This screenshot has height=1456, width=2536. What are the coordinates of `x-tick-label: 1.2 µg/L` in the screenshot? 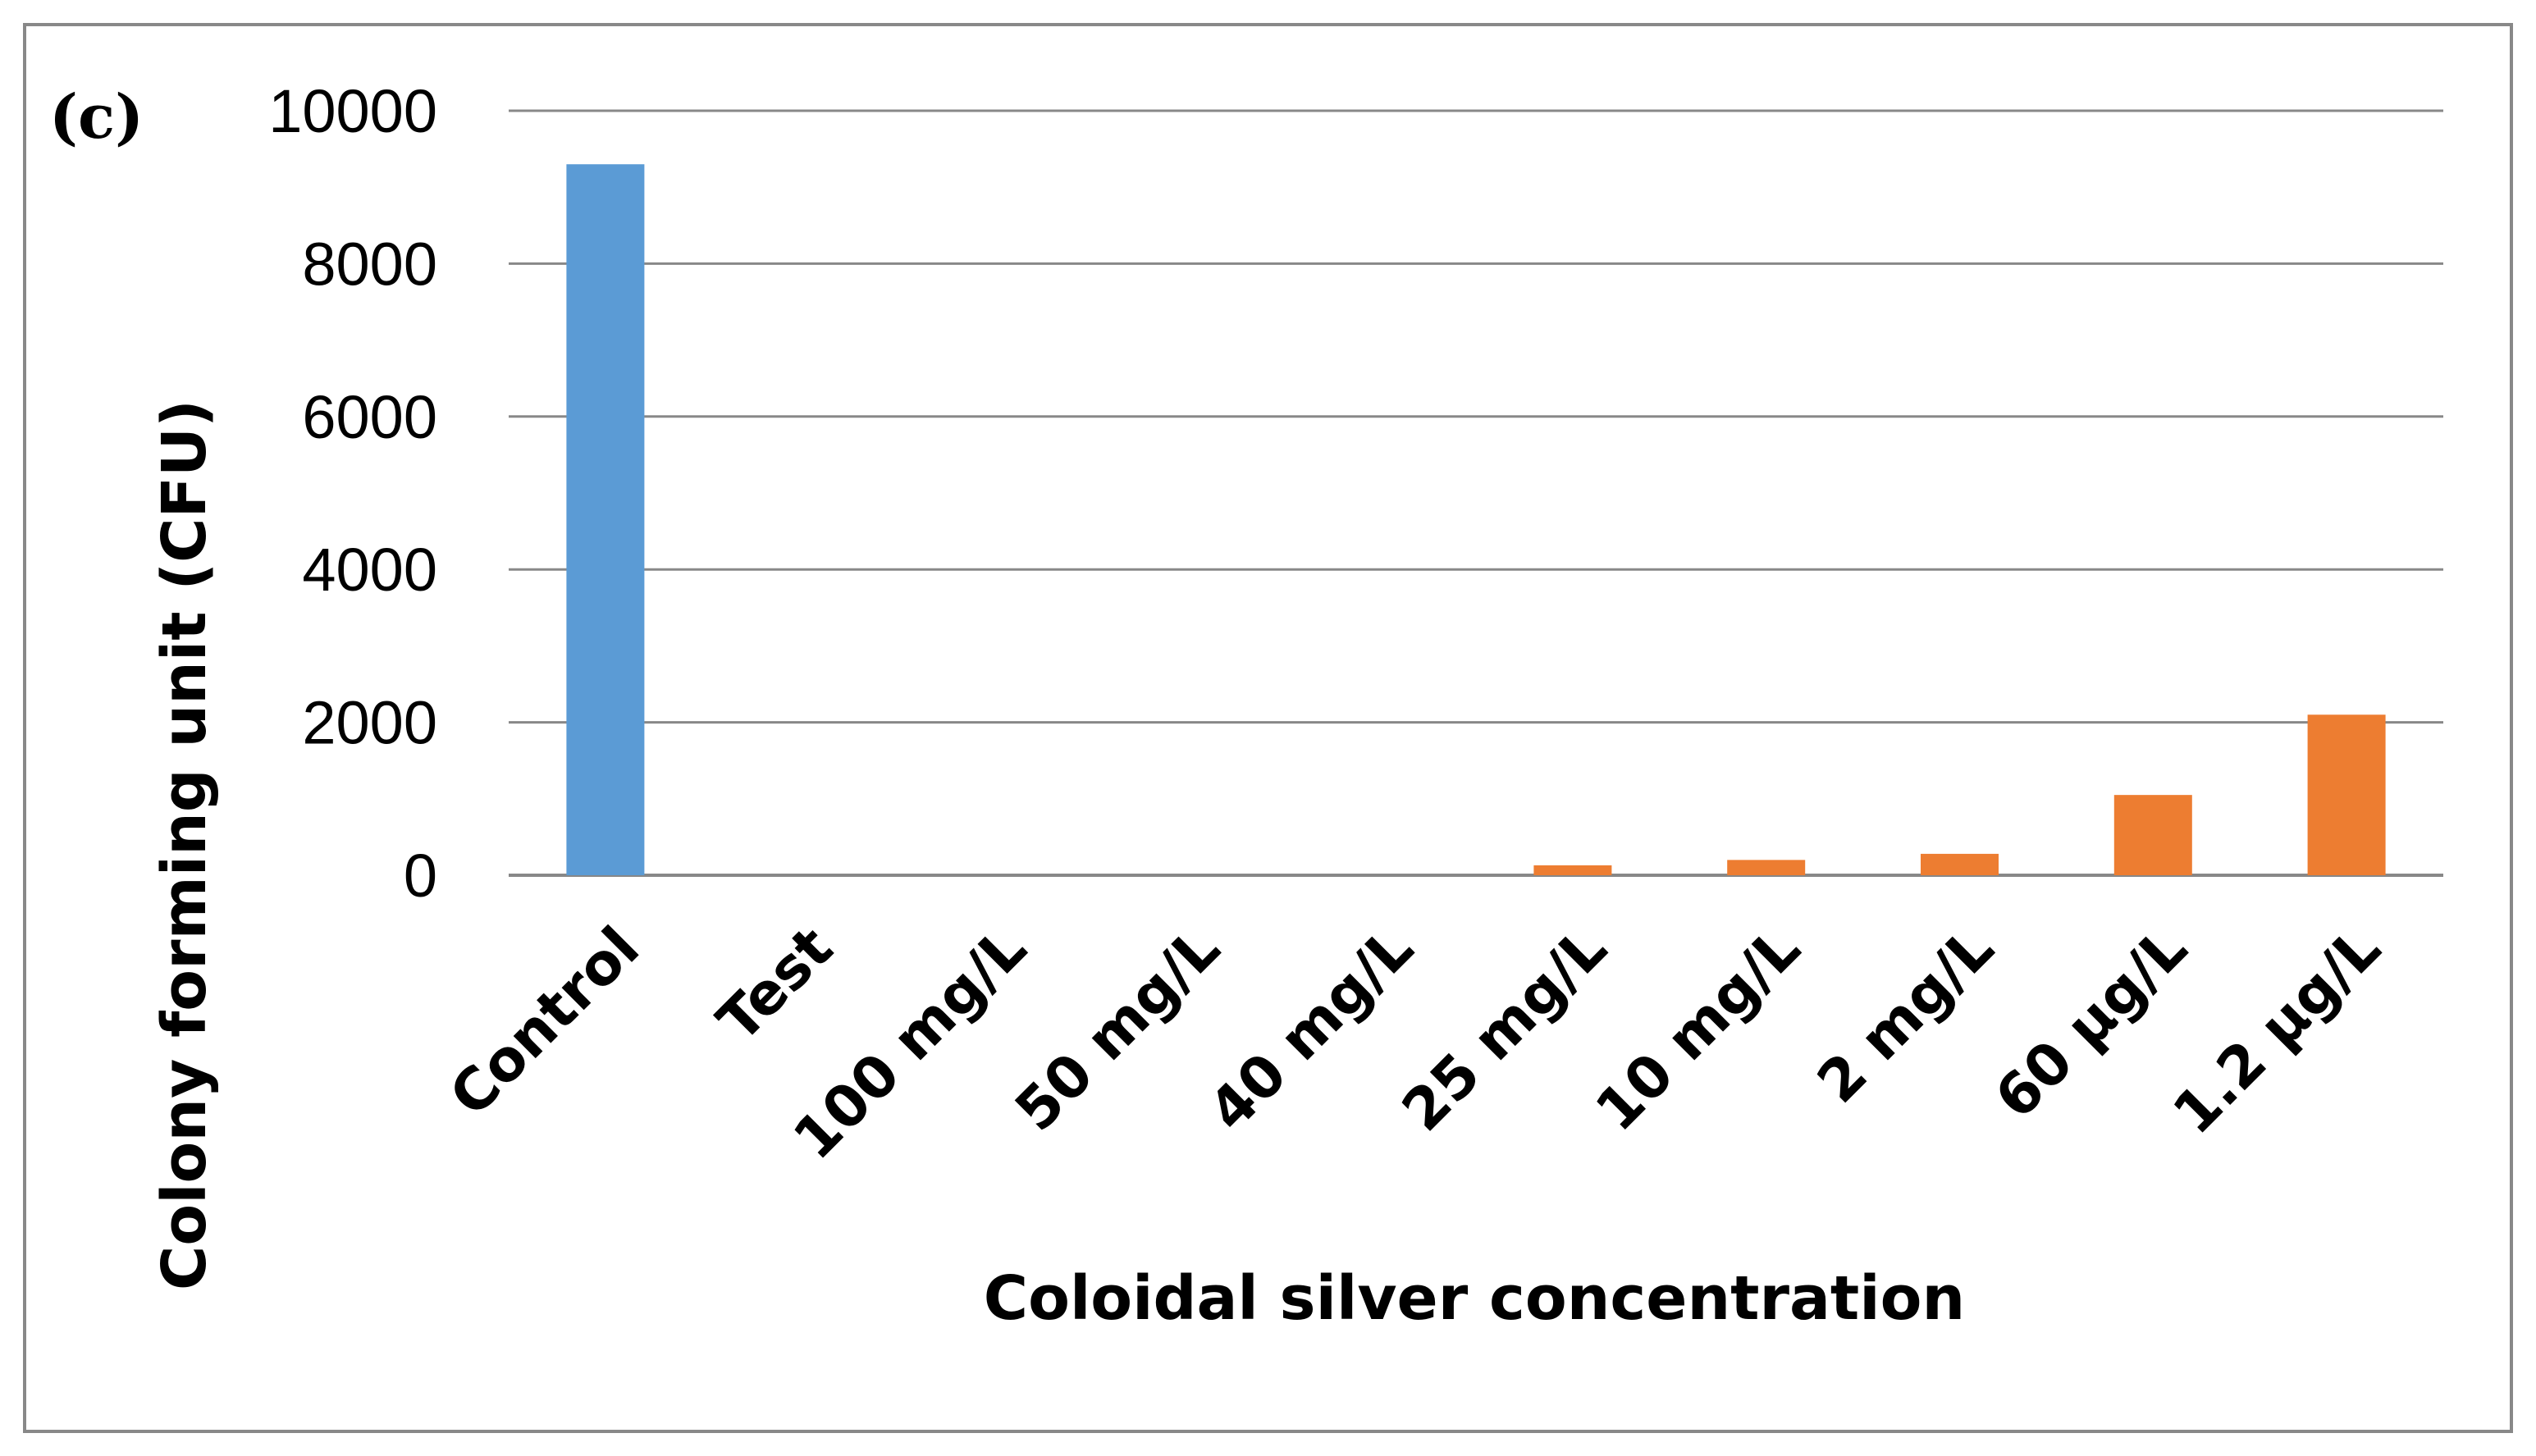 It's located at (2277, 1030).